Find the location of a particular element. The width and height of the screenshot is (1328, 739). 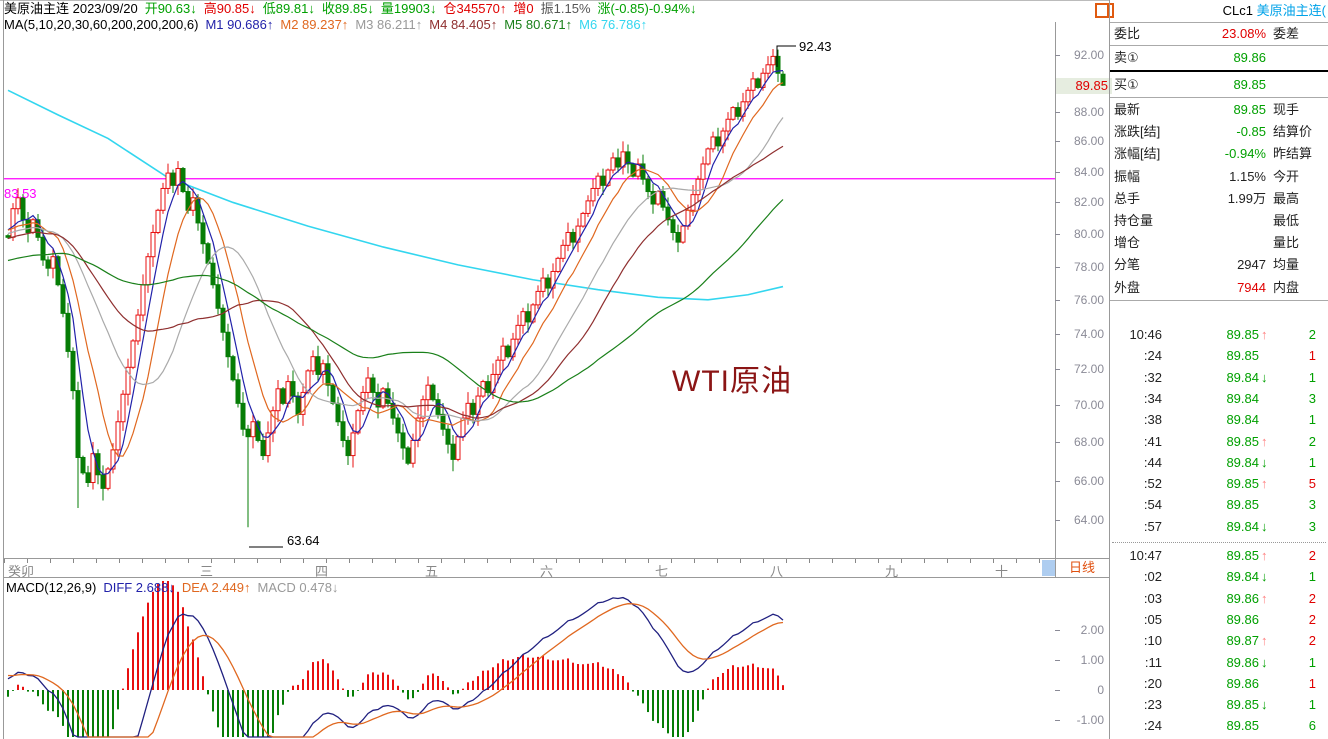

chart-watermark-title: WTI原油 is located at coordinates (732, 381).